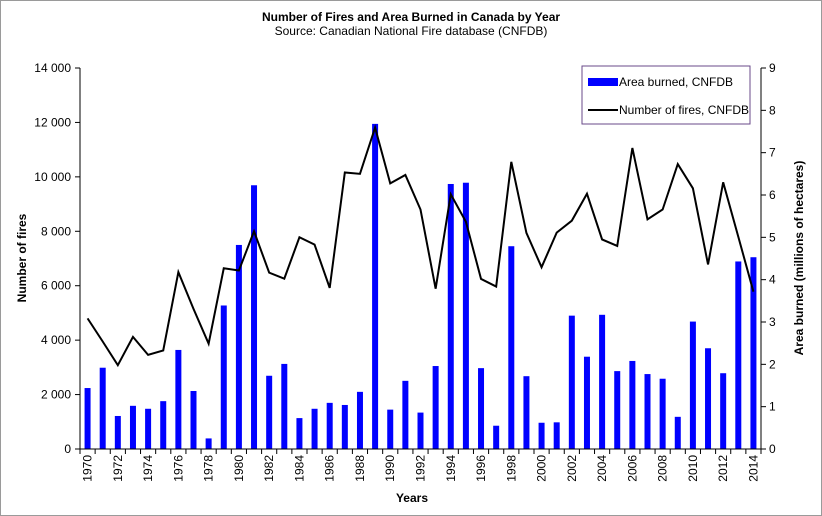  What do you see at coordinates (390, 468) in the screenshot?
I see `x-tick-label-1990: 1990` at bounding box center [390, 468].